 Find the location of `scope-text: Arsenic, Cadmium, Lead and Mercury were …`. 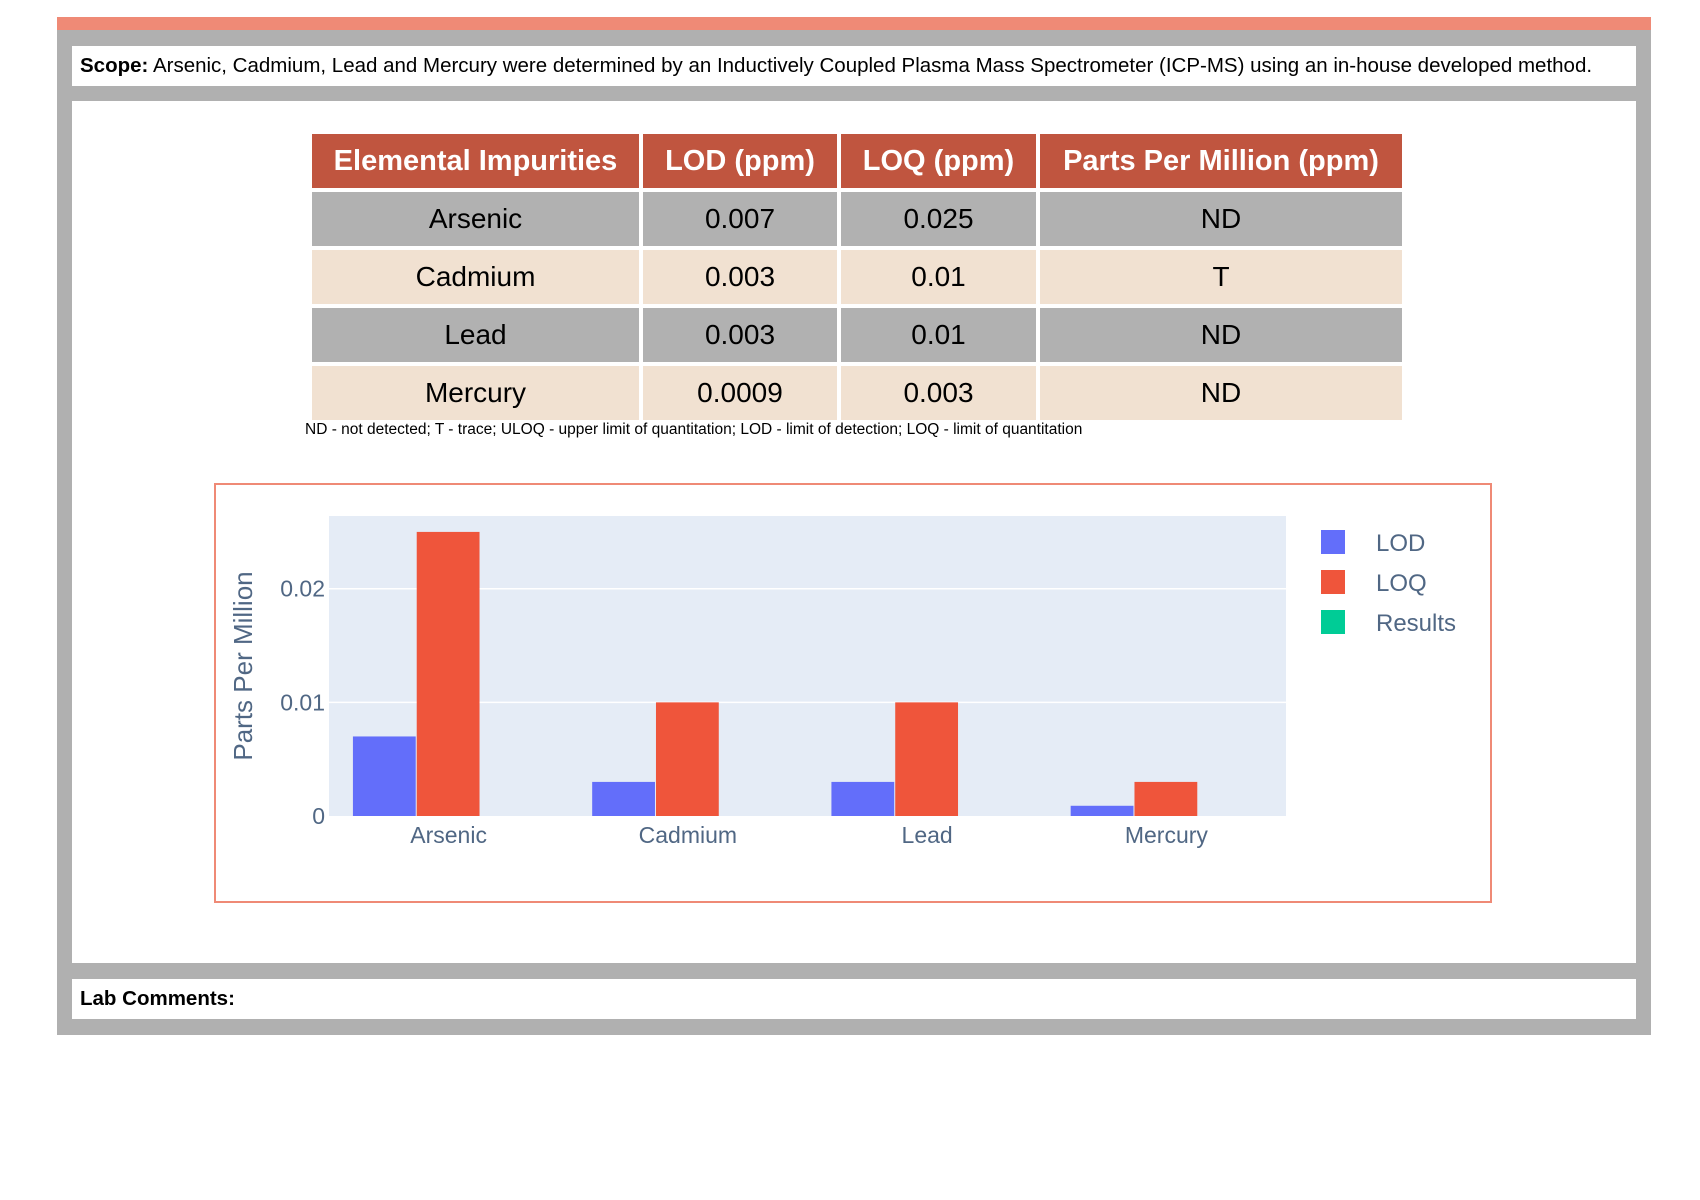

scope-text: Arsenic, Cadmium, Lead and Mercury were … is located at coordinates (872, 65).